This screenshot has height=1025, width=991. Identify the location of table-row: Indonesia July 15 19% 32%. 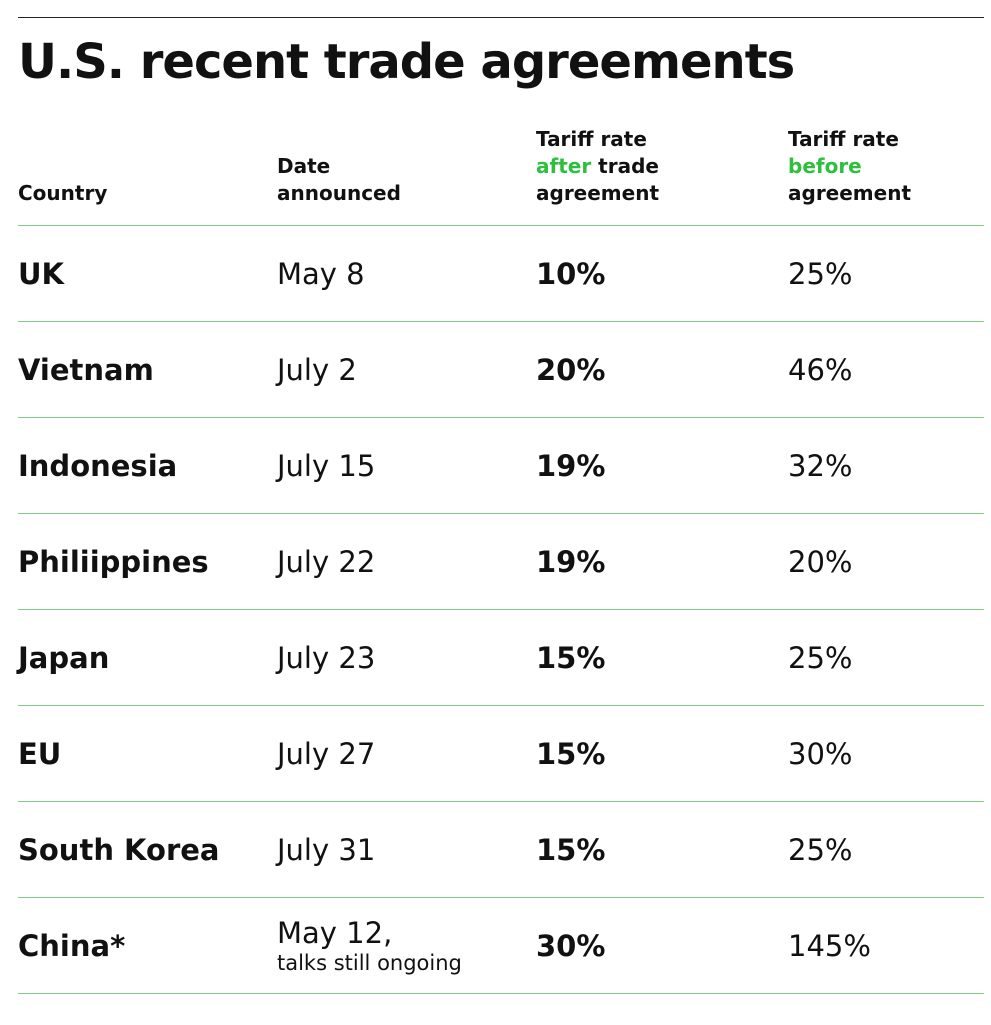
(501, 466).